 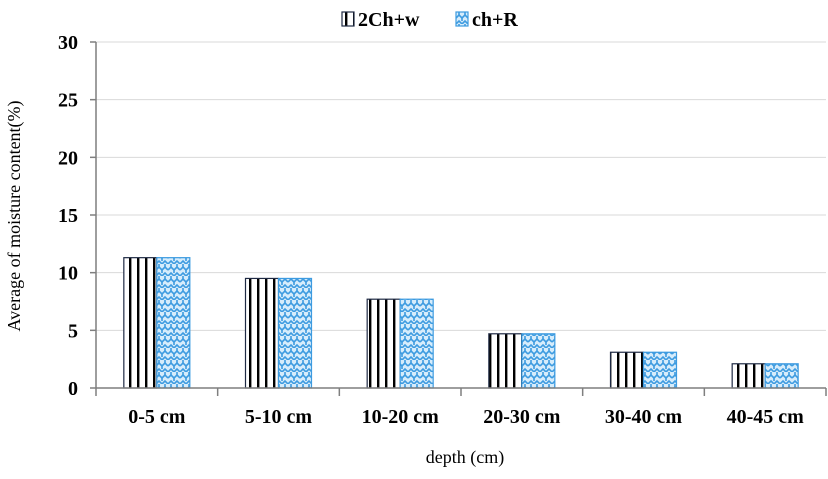 What do you see at coordinates (766, 417) in the screenshot?
I see `x-tick-label-40-45-cm: 40-45 cm` at bounding box center [766, 417].